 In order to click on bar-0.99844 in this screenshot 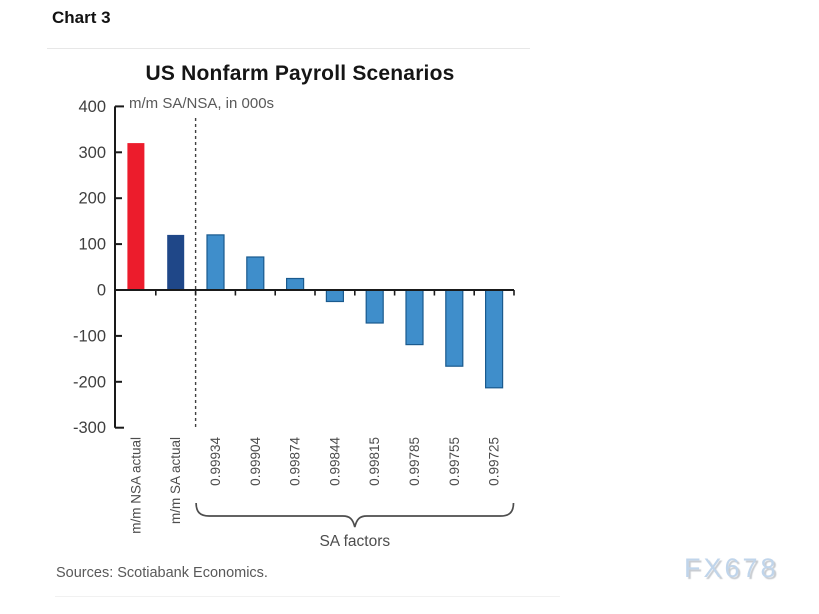, I will do `click(334, 296)`.